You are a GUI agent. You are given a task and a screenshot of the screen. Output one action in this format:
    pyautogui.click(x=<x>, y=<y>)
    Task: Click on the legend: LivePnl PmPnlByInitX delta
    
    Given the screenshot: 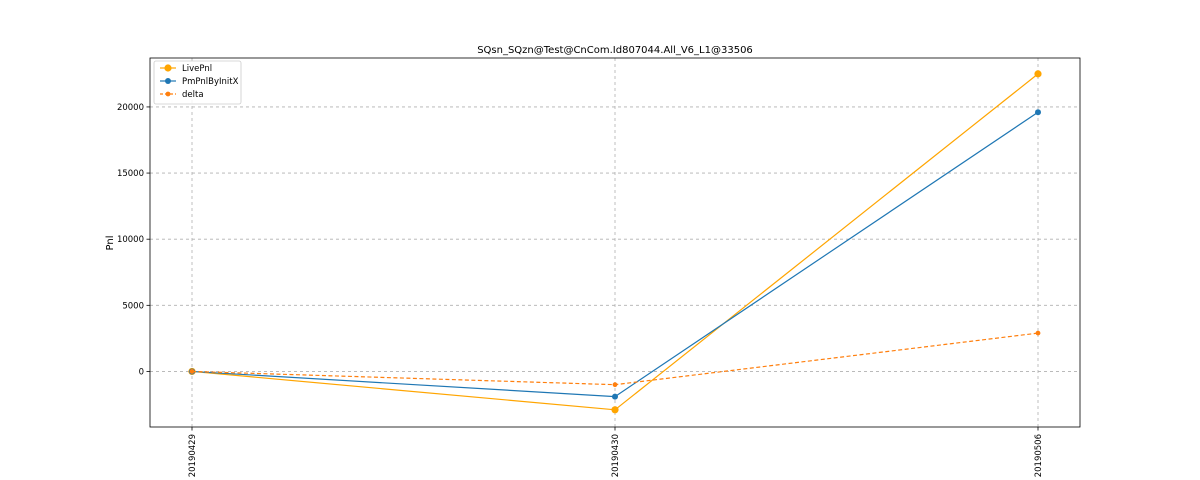 What is the action you would take?
    pyautogui.click(x=197, y=82)
    